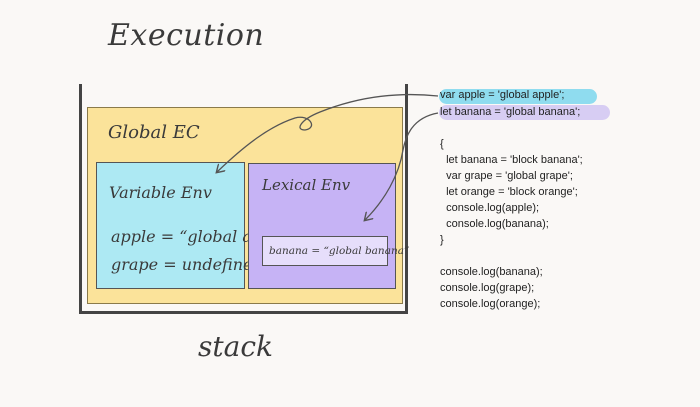 The height and width of the screenshot is (407, 700). I want to click on diagram-title: Execution, so click(186, 35).